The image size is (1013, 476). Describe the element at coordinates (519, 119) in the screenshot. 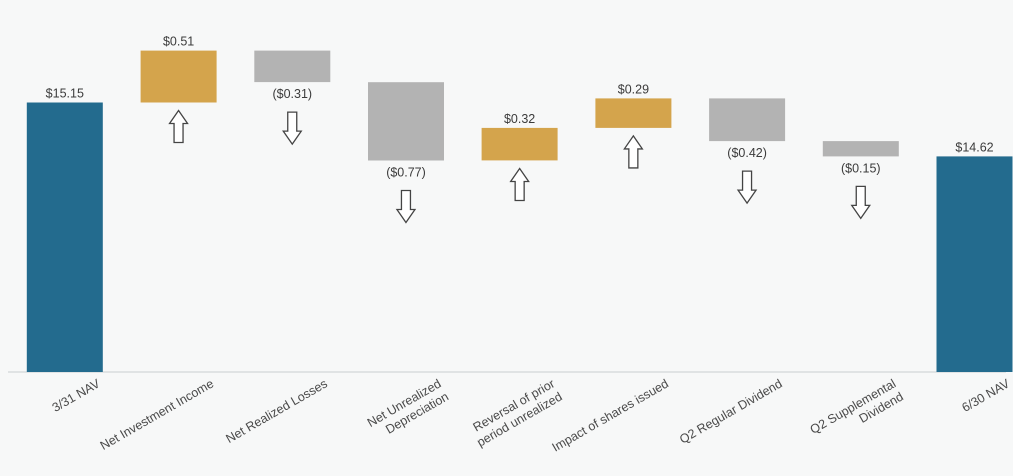

I see `value-label-reversal-of-prior-period-unrealized: $0.32` at that location.